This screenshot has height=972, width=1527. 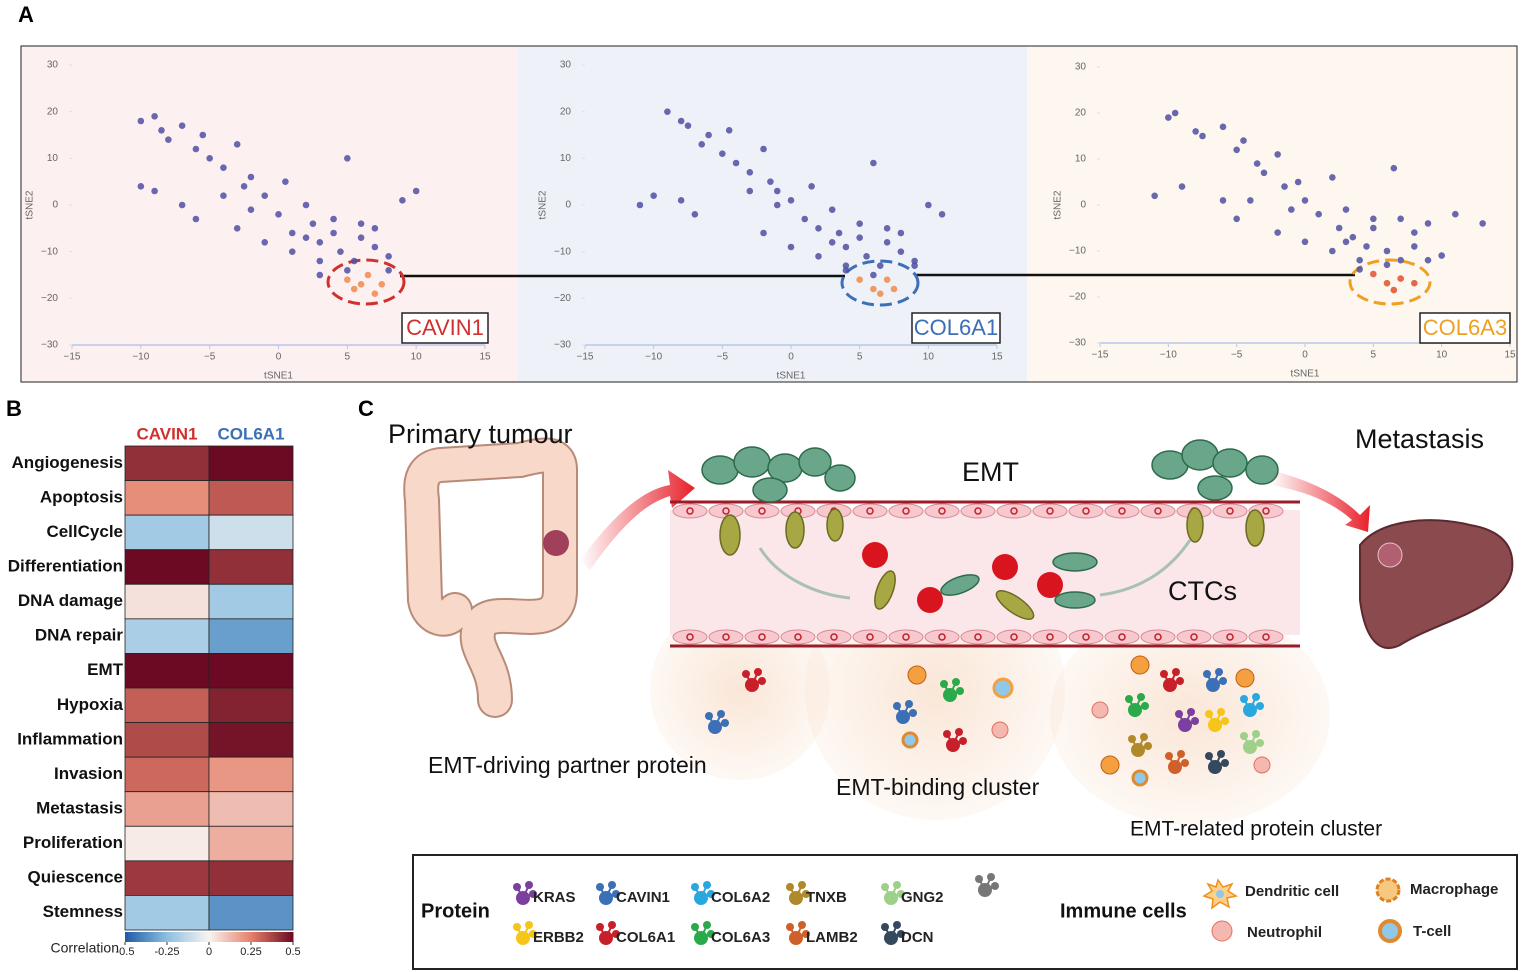 I want to click on y-tick-label: 0, so click(x=568, y=205).